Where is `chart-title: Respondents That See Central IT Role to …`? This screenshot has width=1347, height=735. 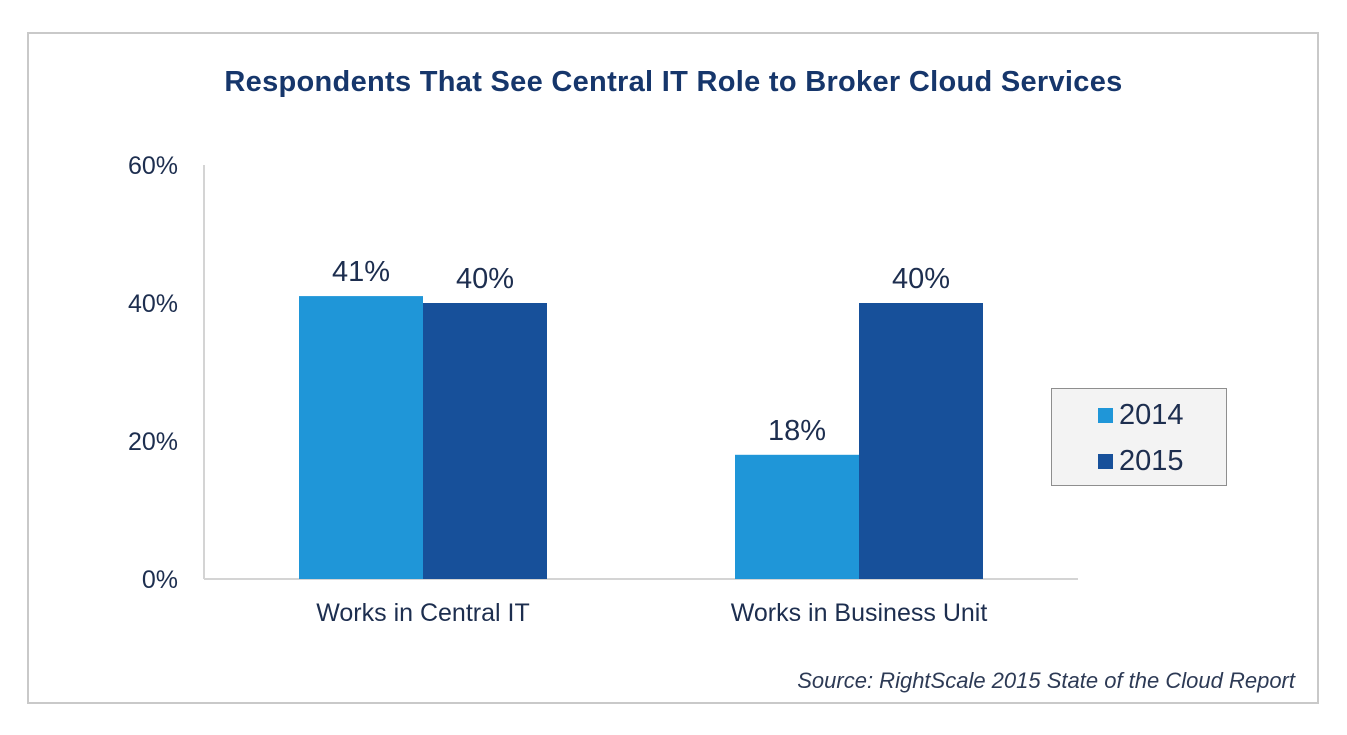 chart-title: Respondents That See Central IT Role to … is located at coordinates (673, 82).